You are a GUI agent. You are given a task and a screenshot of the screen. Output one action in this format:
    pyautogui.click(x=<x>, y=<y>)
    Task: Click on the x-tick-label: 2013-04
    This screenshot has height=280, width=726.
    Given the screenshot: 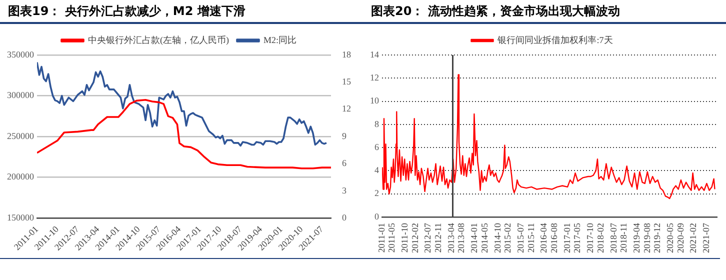 What is the action you would take?
    pyautogui.click(x=451, y=238)
    